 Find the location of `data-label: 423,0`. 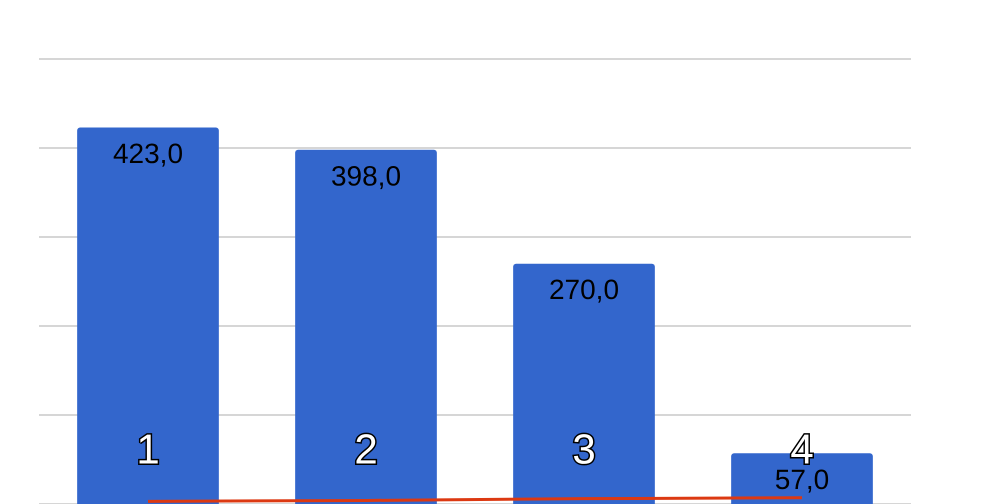

data-label: 423,0 is located at coordinates (148, 154).